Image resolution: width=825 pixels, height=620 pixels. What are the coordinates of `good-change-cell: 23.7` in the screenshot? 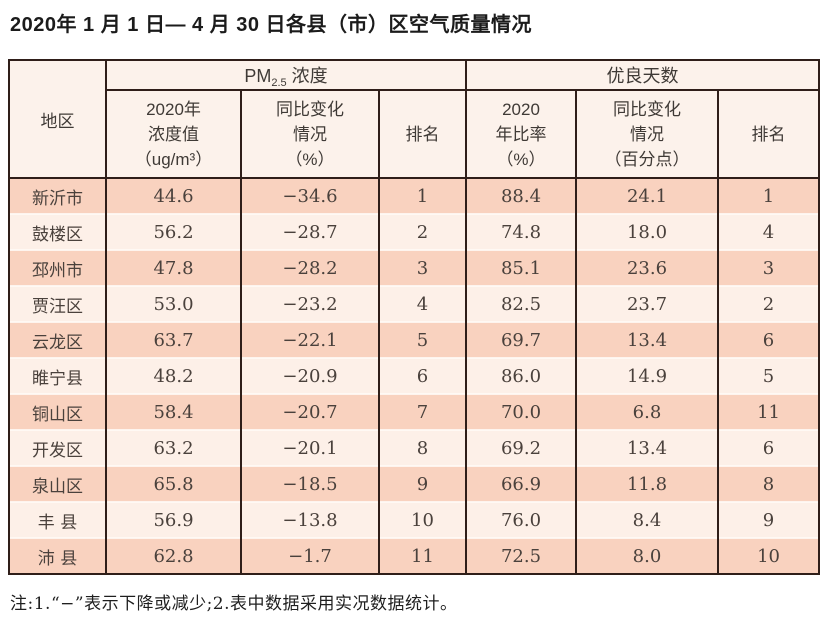 It's located at (647, 303).